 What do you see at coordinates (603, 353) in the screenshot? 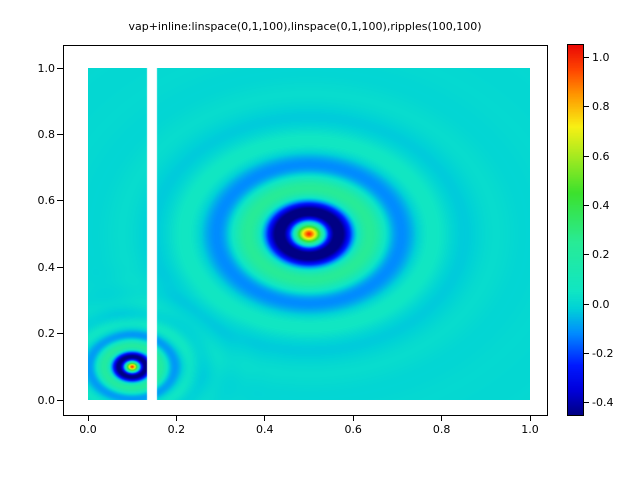
I see `colorbar-tick-label: -0.2` at bounding box center [603, 353].